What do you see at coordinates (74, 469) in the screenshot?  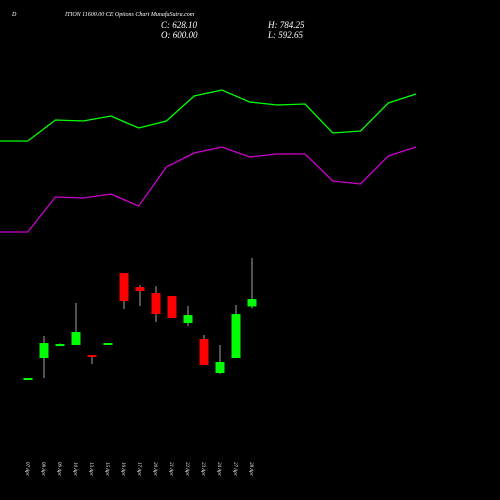 I see `x-tick-label: 10 Apr` at bounding box center [74, 469].